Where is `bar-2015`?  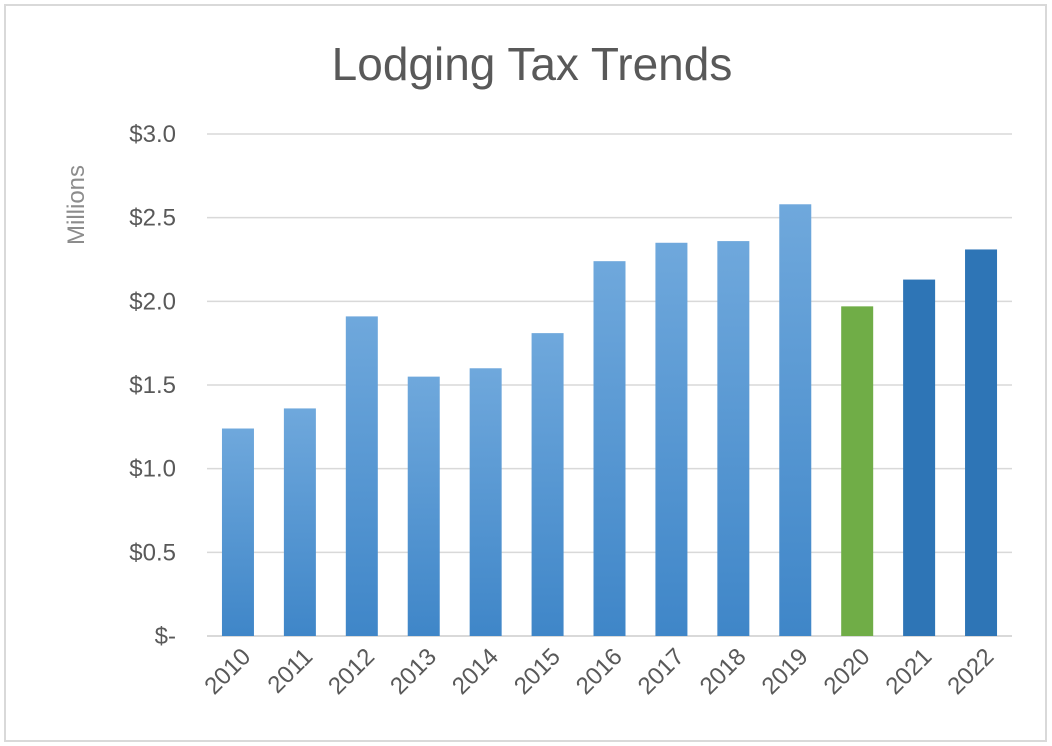 bar-2015 is located at coordinates (547, 484).